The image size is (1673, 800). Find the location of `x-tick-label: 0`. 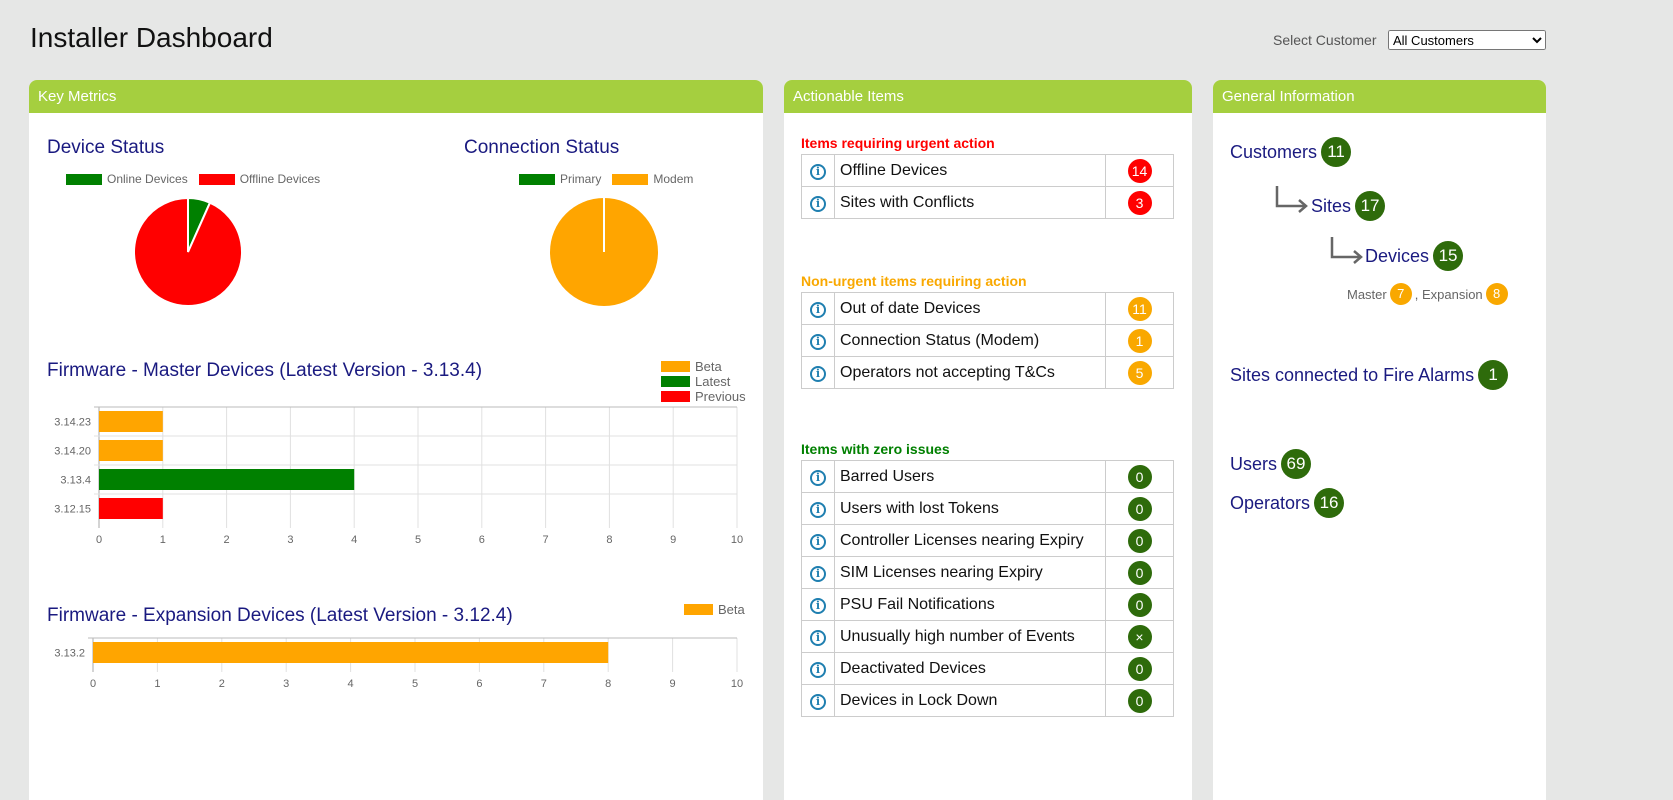

x-tick-label: 0 is located at coordinates (93, 684).